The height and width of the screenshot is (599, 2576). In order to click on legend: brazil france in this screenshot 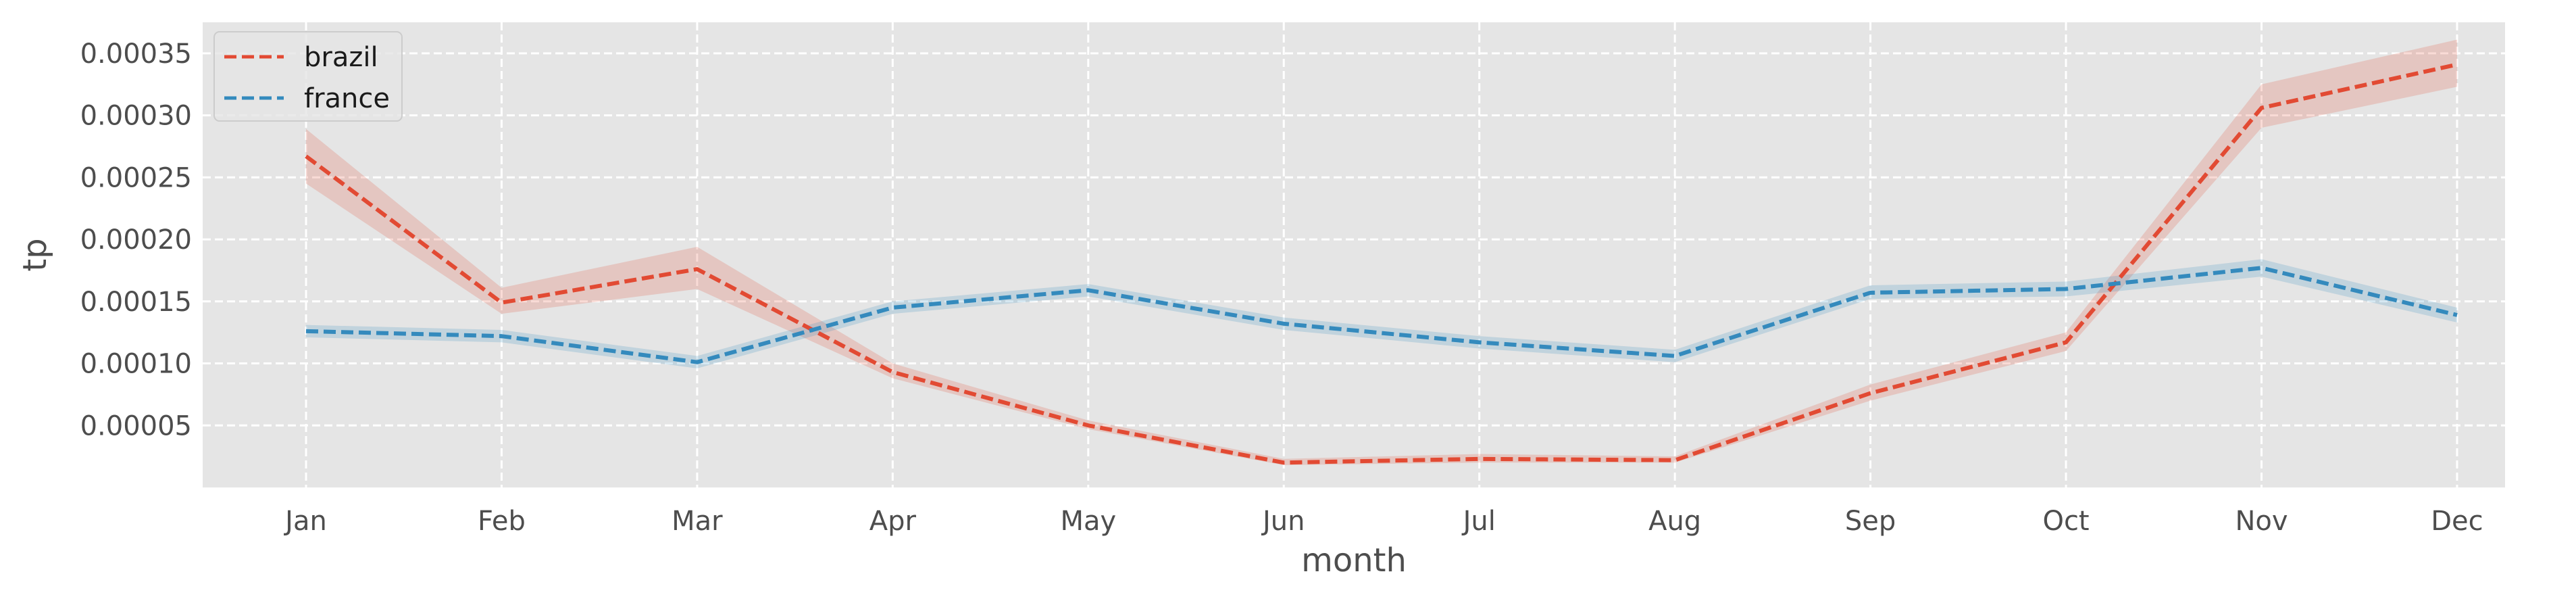, I will do `click(308, 76)`.